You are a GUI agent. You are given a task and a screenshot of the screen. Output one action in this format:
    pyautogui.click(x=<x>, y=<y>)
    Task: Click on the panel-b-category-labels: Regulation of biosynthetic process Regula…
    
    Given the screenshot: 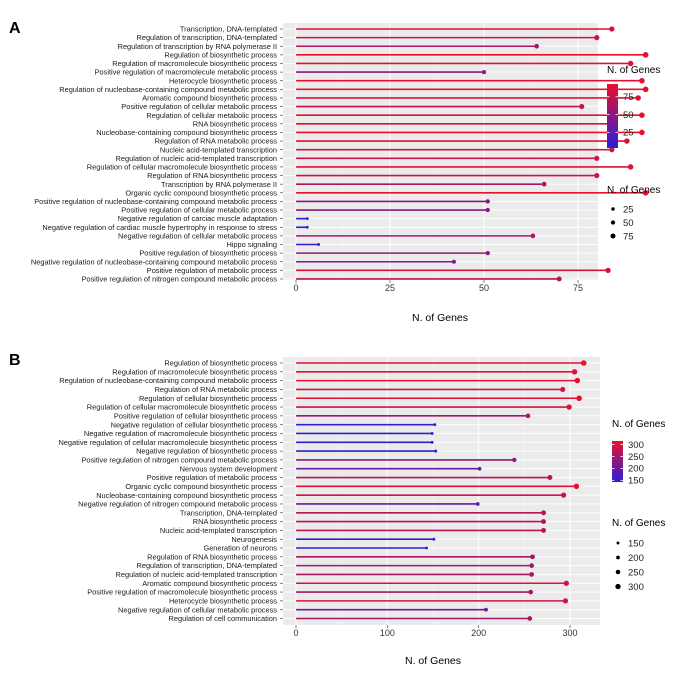 What is the action you would take?
    pyautogui.click(x=170, y=491)
    